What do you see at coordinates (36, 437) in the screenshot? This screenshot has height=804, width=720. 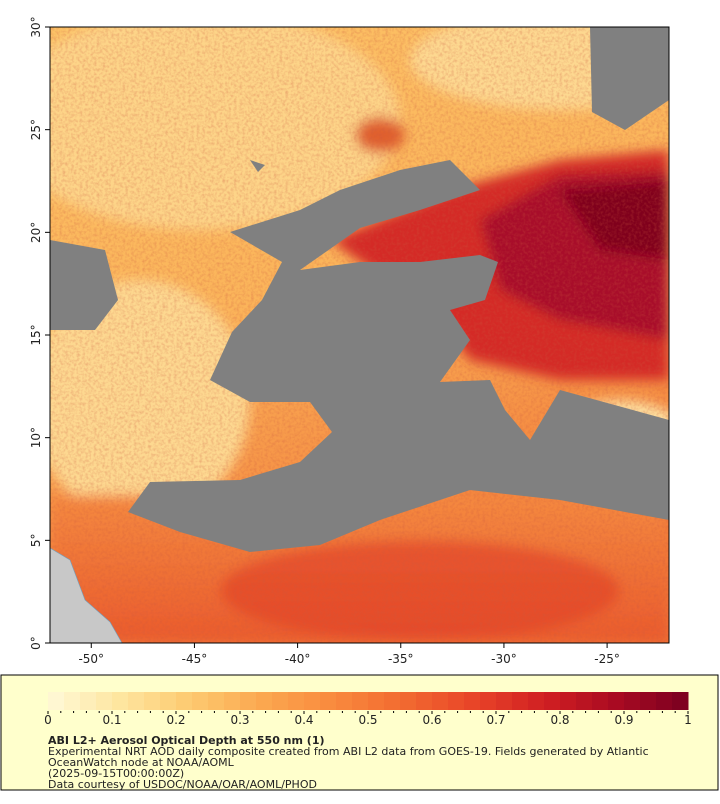 I see `lat-tick-label: 10°` at bounding box center [36, 437].